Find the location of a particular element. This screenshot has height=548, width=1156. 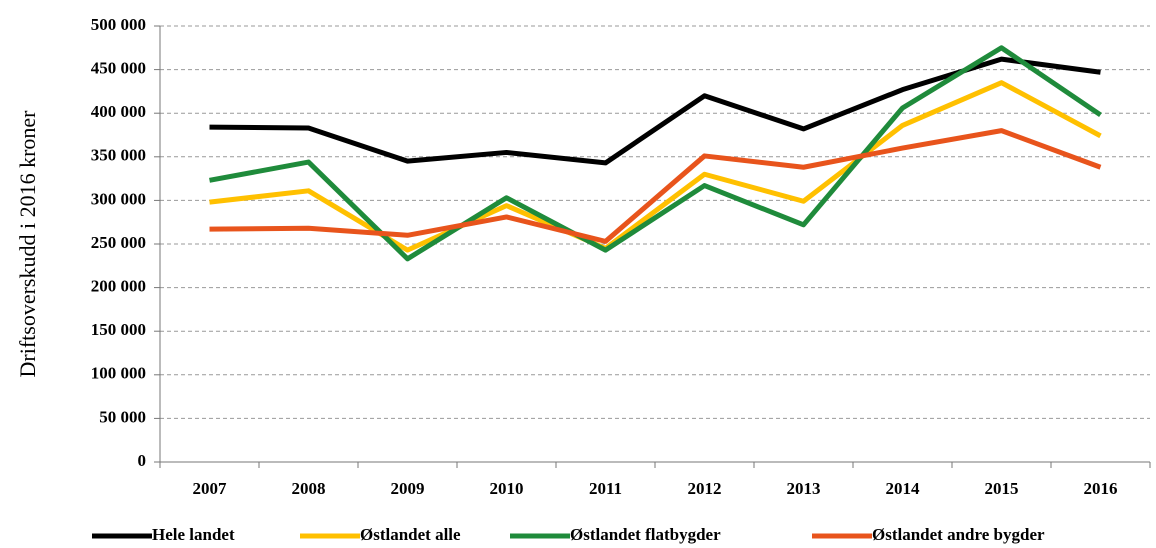

y-tick-label: 0 is located at coordinates (142, 460).